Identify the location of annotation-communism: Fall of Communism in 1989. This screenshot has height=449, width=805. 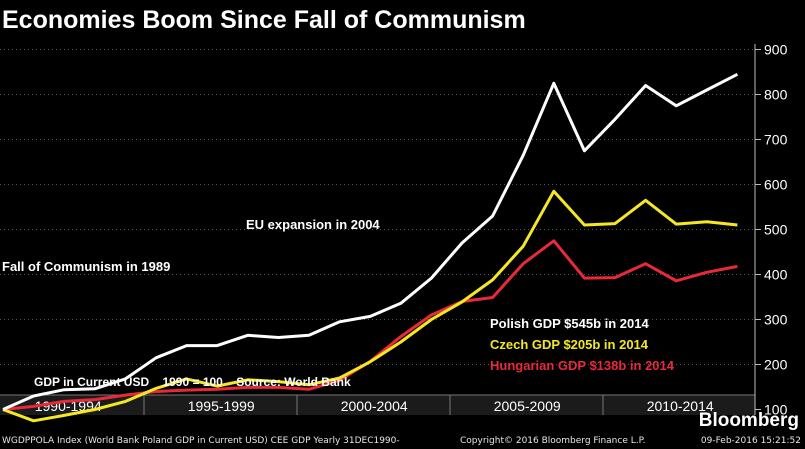
(86, 266).